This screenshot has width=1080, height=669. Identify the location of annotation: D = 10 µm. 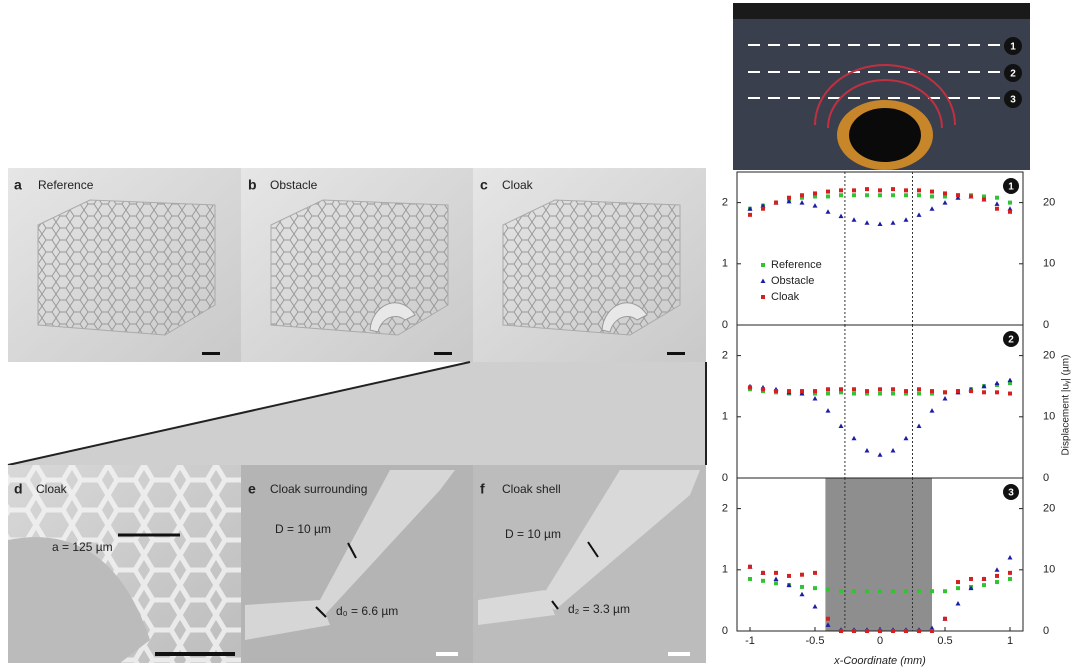
(533, 534).